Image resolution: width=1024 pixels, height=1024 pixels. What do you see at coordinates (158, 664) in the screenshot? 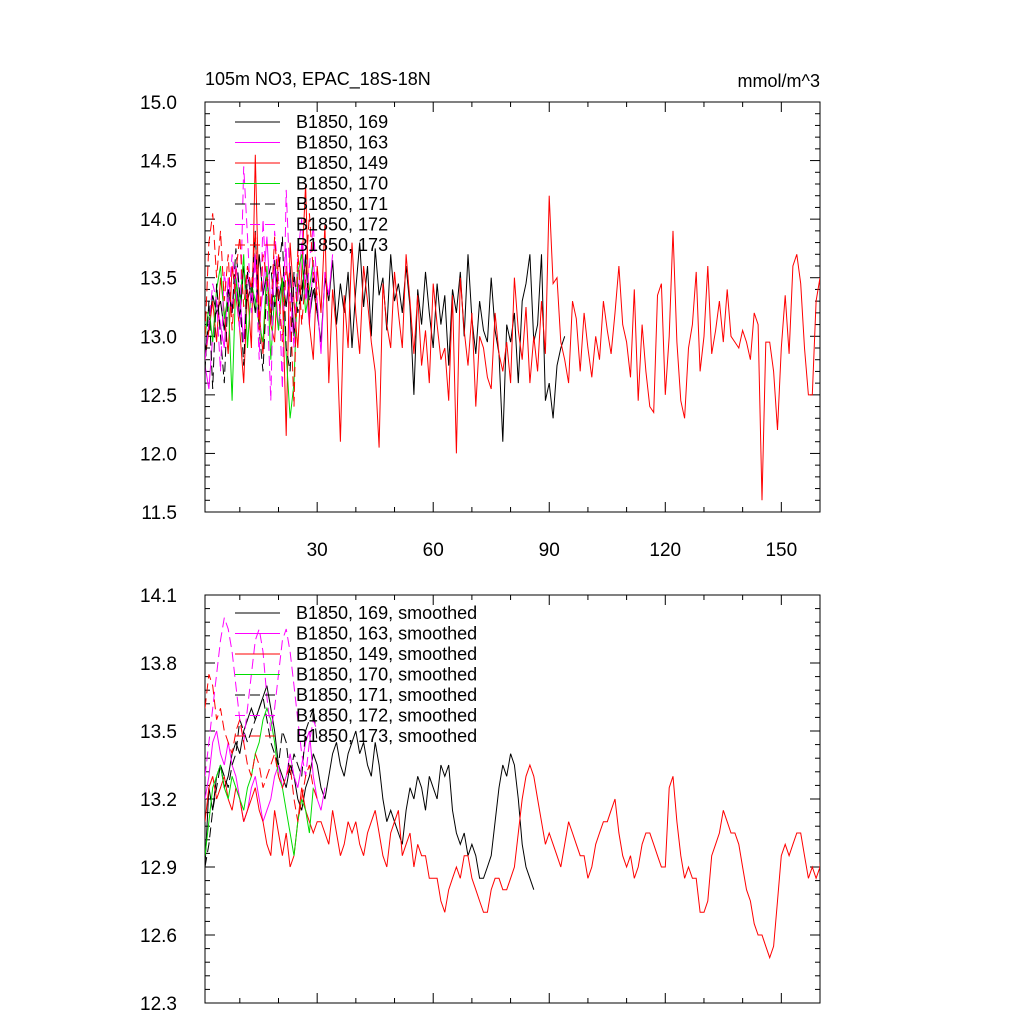
I see `y-tick-label: 13.8` at bounding box center [158, 664].